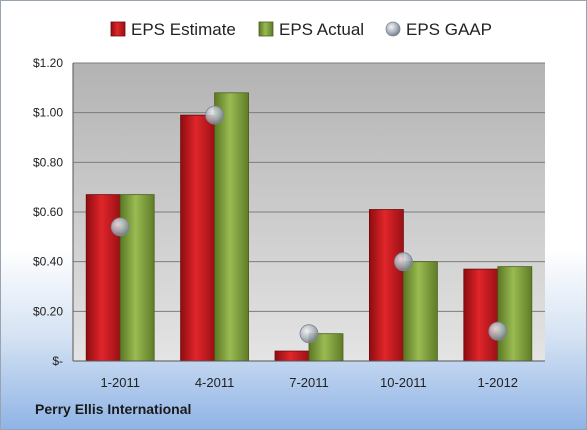  I want to click on x-tick-label: 7-2011, so click(309, 382).